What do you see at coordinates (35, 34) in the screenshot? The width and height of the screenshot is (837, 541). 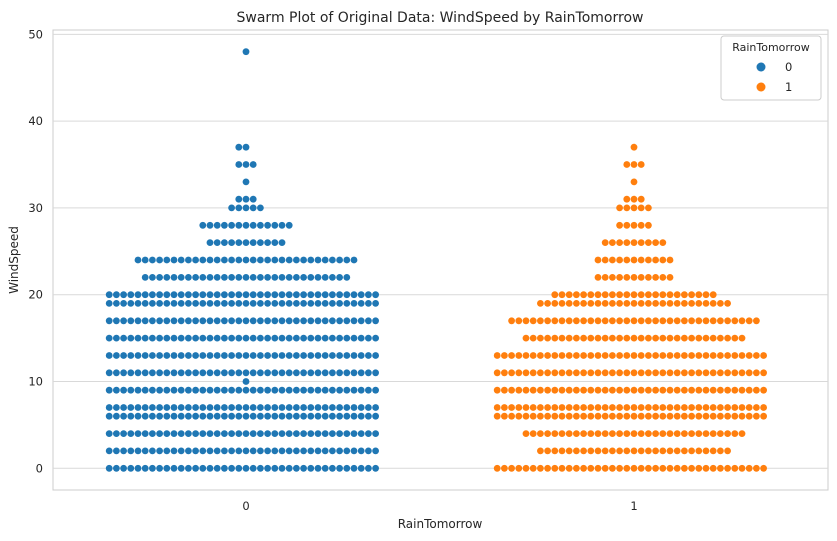 I see `y-tick-label: 50` at bounding box center [35, 34].